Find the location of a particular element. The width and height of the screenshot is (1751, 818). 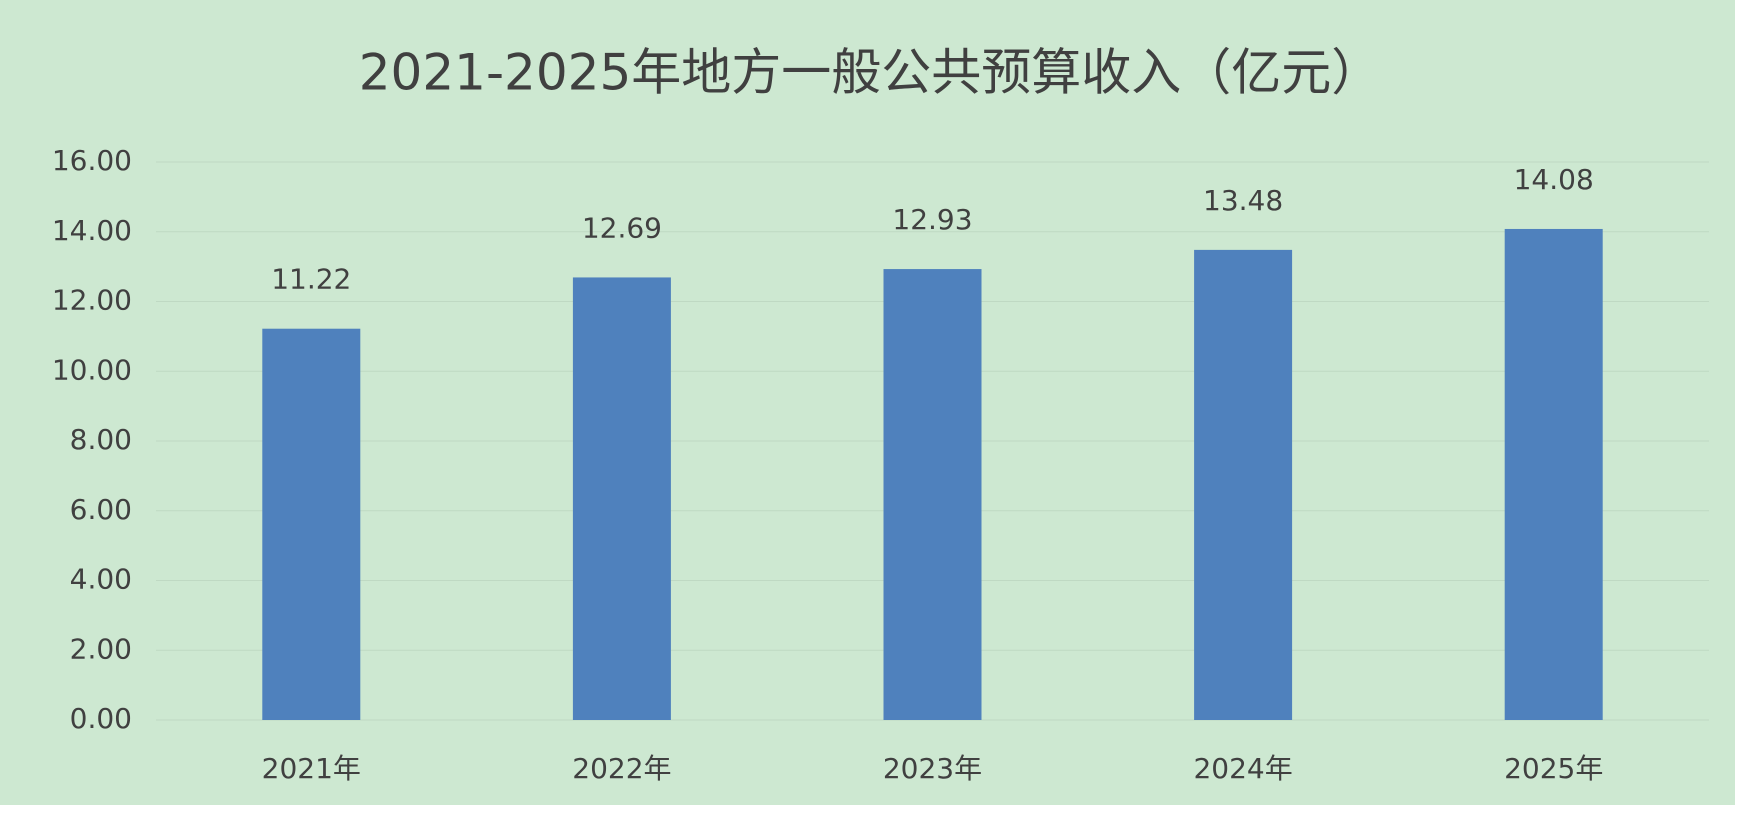

x-tick-label: 2022年 is located at coordinates (621, 768).